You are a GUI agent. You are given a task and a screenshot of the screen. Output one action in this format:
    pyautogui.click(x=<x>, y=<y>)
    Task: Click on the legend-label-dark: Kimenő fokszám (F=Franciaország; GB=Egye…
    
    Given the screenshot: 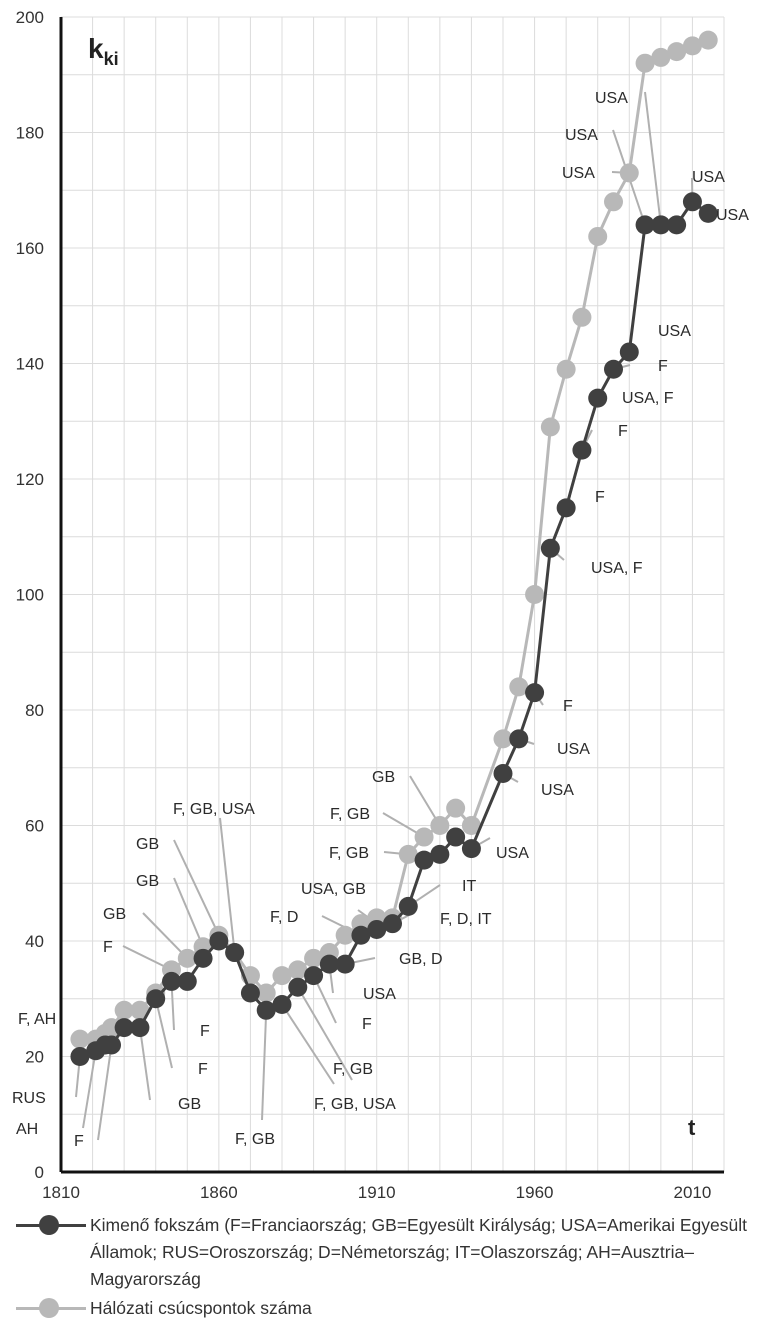 What is the action you would take?
    pyautogui.click(x=418, y=1252)
    